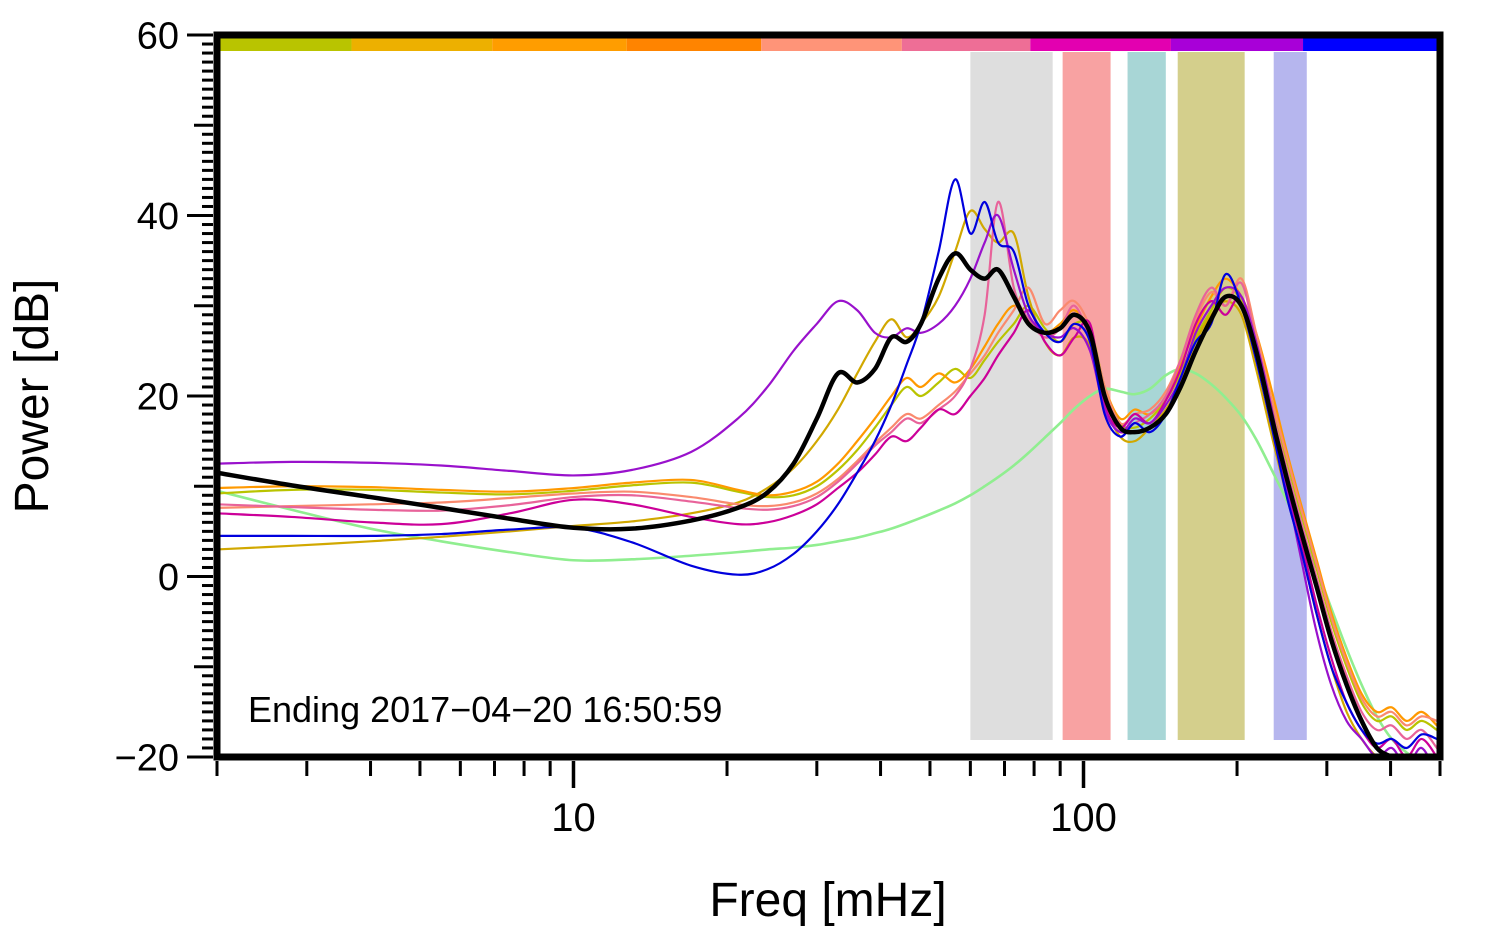  What do you see at coordinates (573, 818) in the screenshot?
I see `x-tick-label: 10` at bounding box center [573, 818].